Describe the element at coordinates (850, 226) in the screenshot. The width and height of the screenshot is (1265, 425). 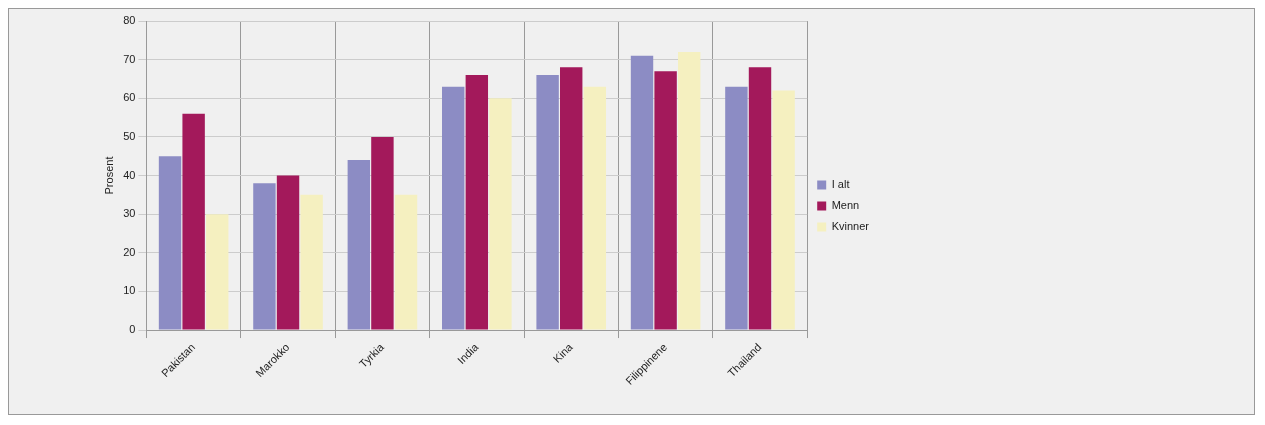
I see `legend-label: Kvinner` at that location.